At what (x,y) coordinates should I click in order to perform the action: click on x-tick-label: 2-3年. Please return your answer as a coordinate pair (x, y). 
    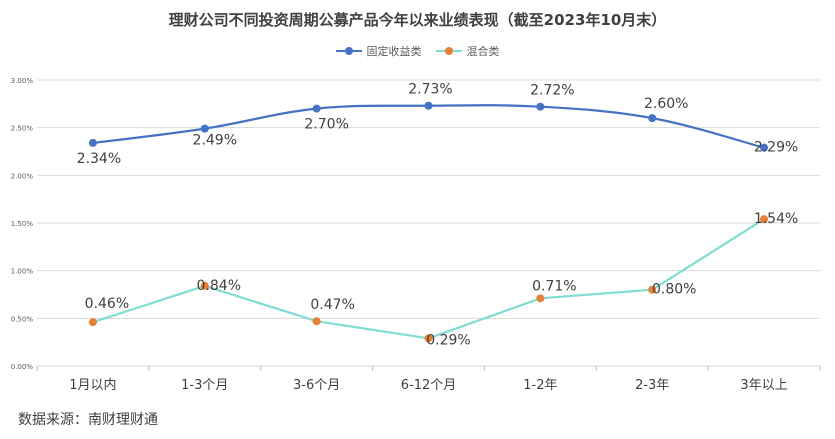
    Looking at the image, I should click on (652, 385).